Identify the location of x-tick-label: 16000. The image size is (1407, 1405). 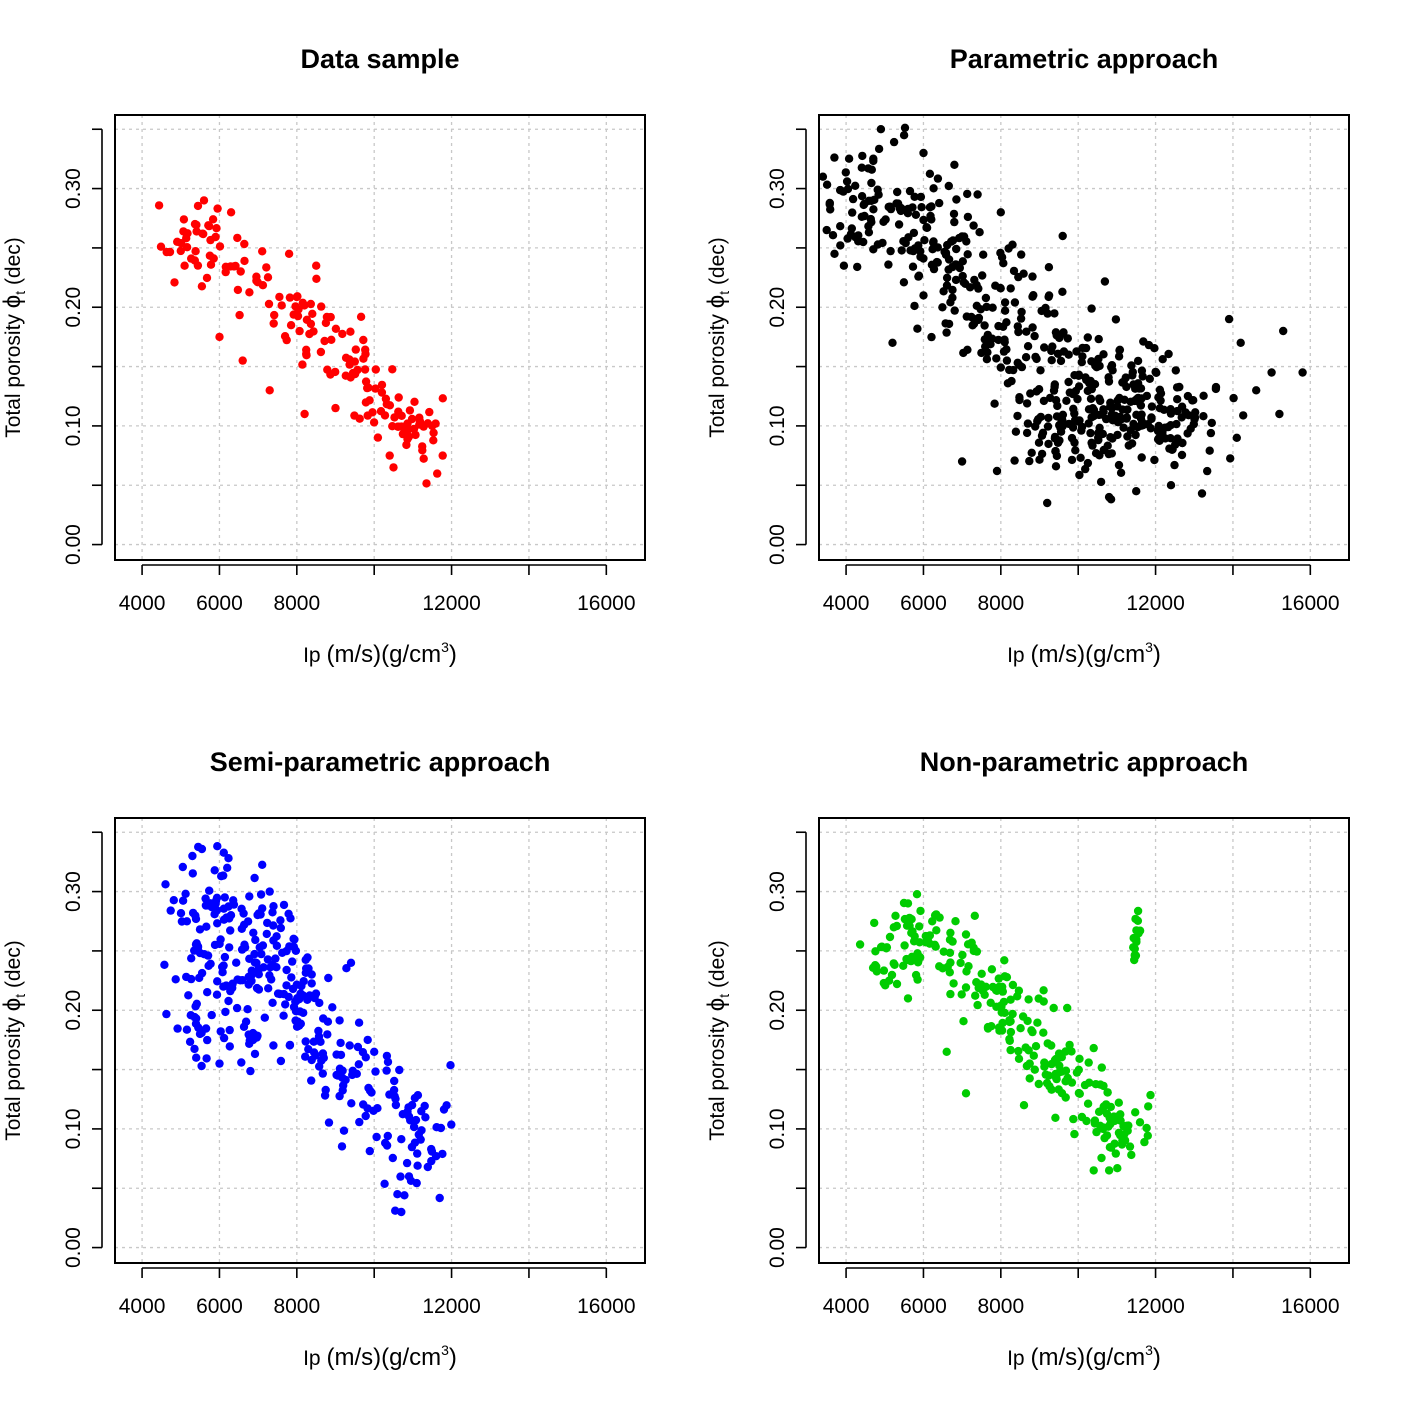
(606, 603).